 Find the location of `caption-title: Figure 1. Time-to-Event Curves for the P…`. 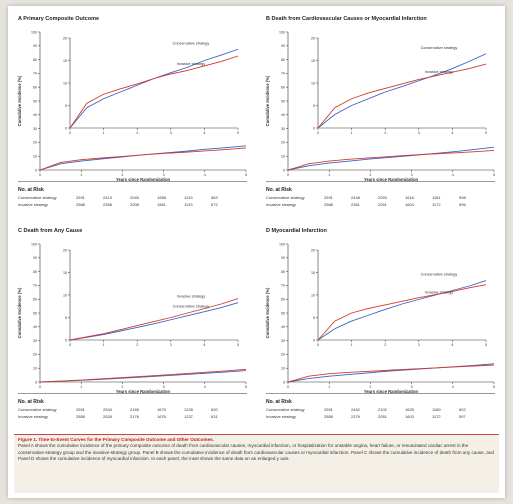

caption-title: Figure 1. Time-to-Event Curves for the P… is located at coordinates (116, 439).